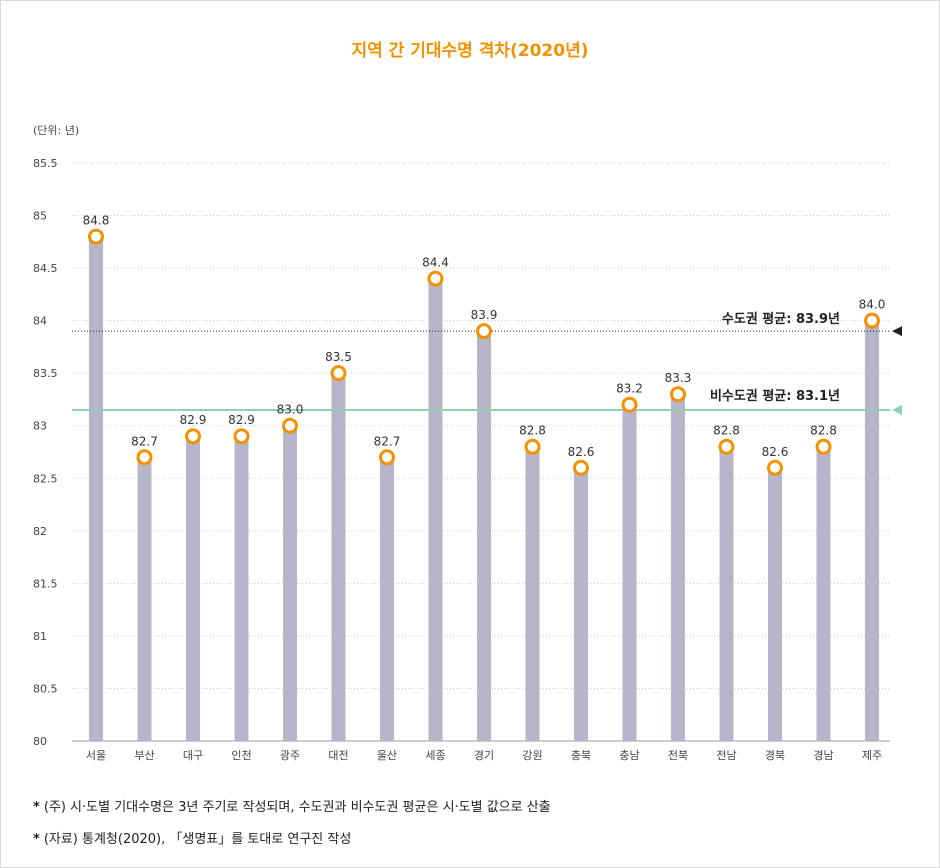 The image size is (940, 868). I want to click on data-label: 84.4, so click(435, 263).